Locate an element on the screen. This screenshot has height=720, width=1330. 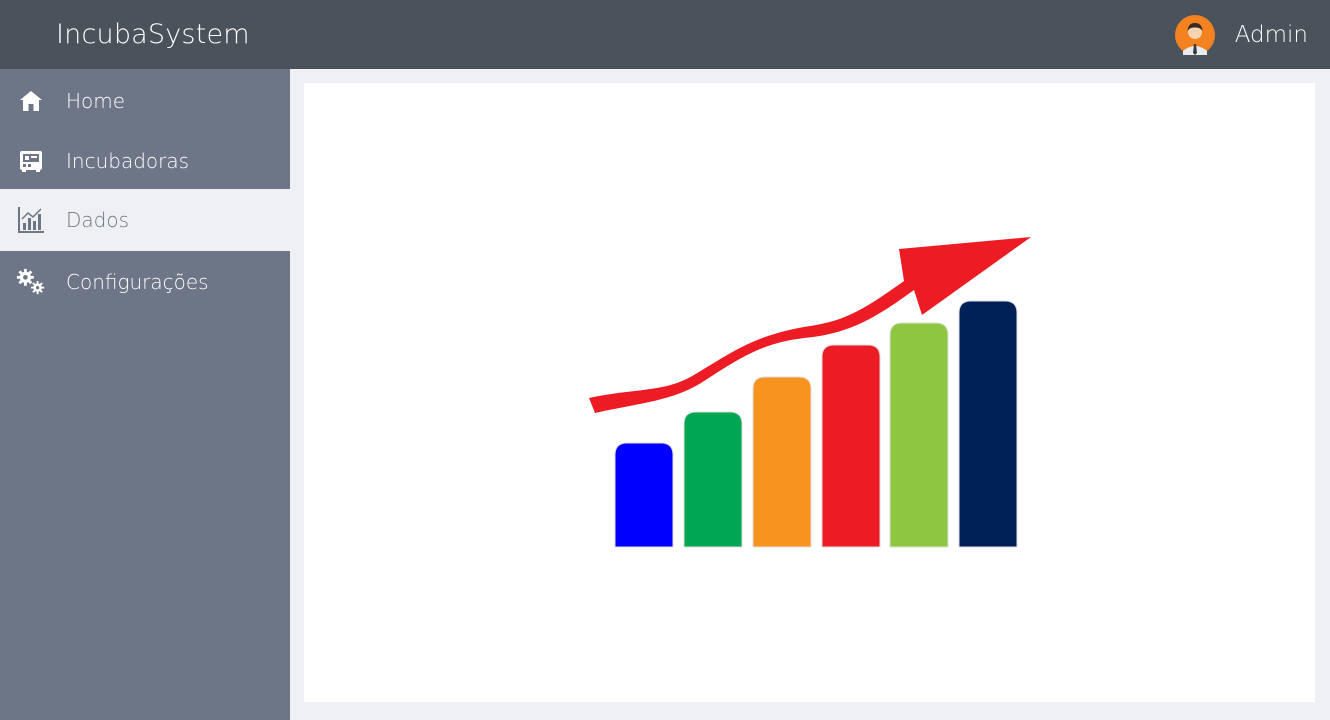
growth-chart-illustration is located at coordinates (810, 392).